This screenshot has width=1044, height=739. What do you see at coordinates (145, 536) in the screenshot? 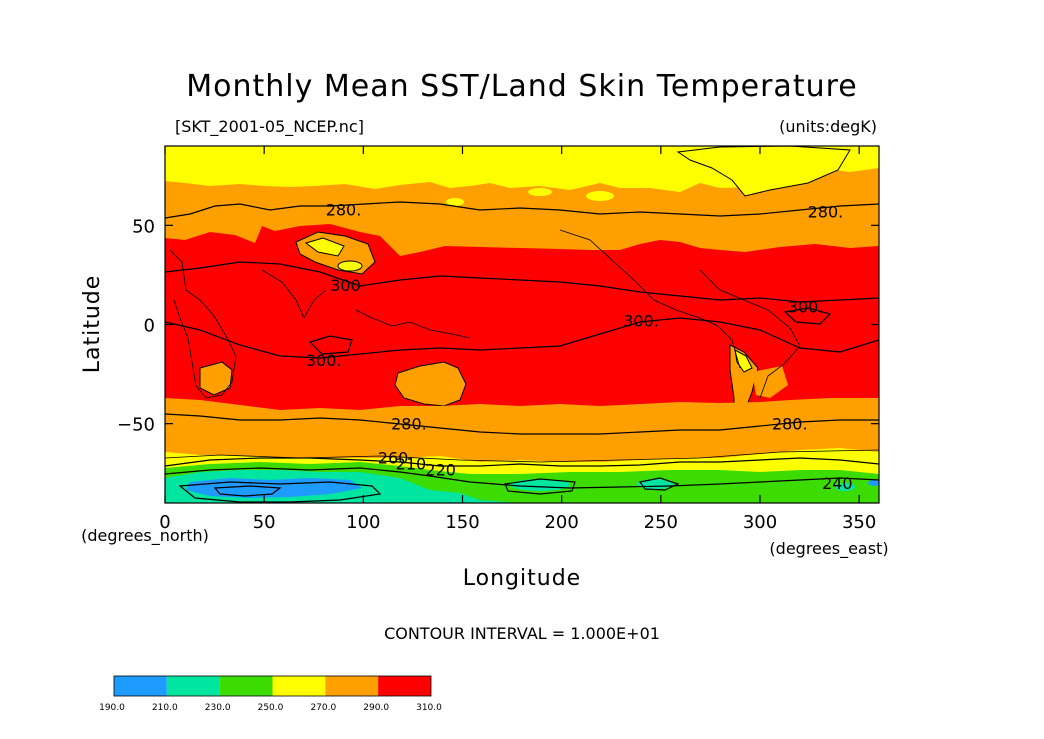
I see `y-unit-label: (degrees_north)` at bounding box center [145, 536].